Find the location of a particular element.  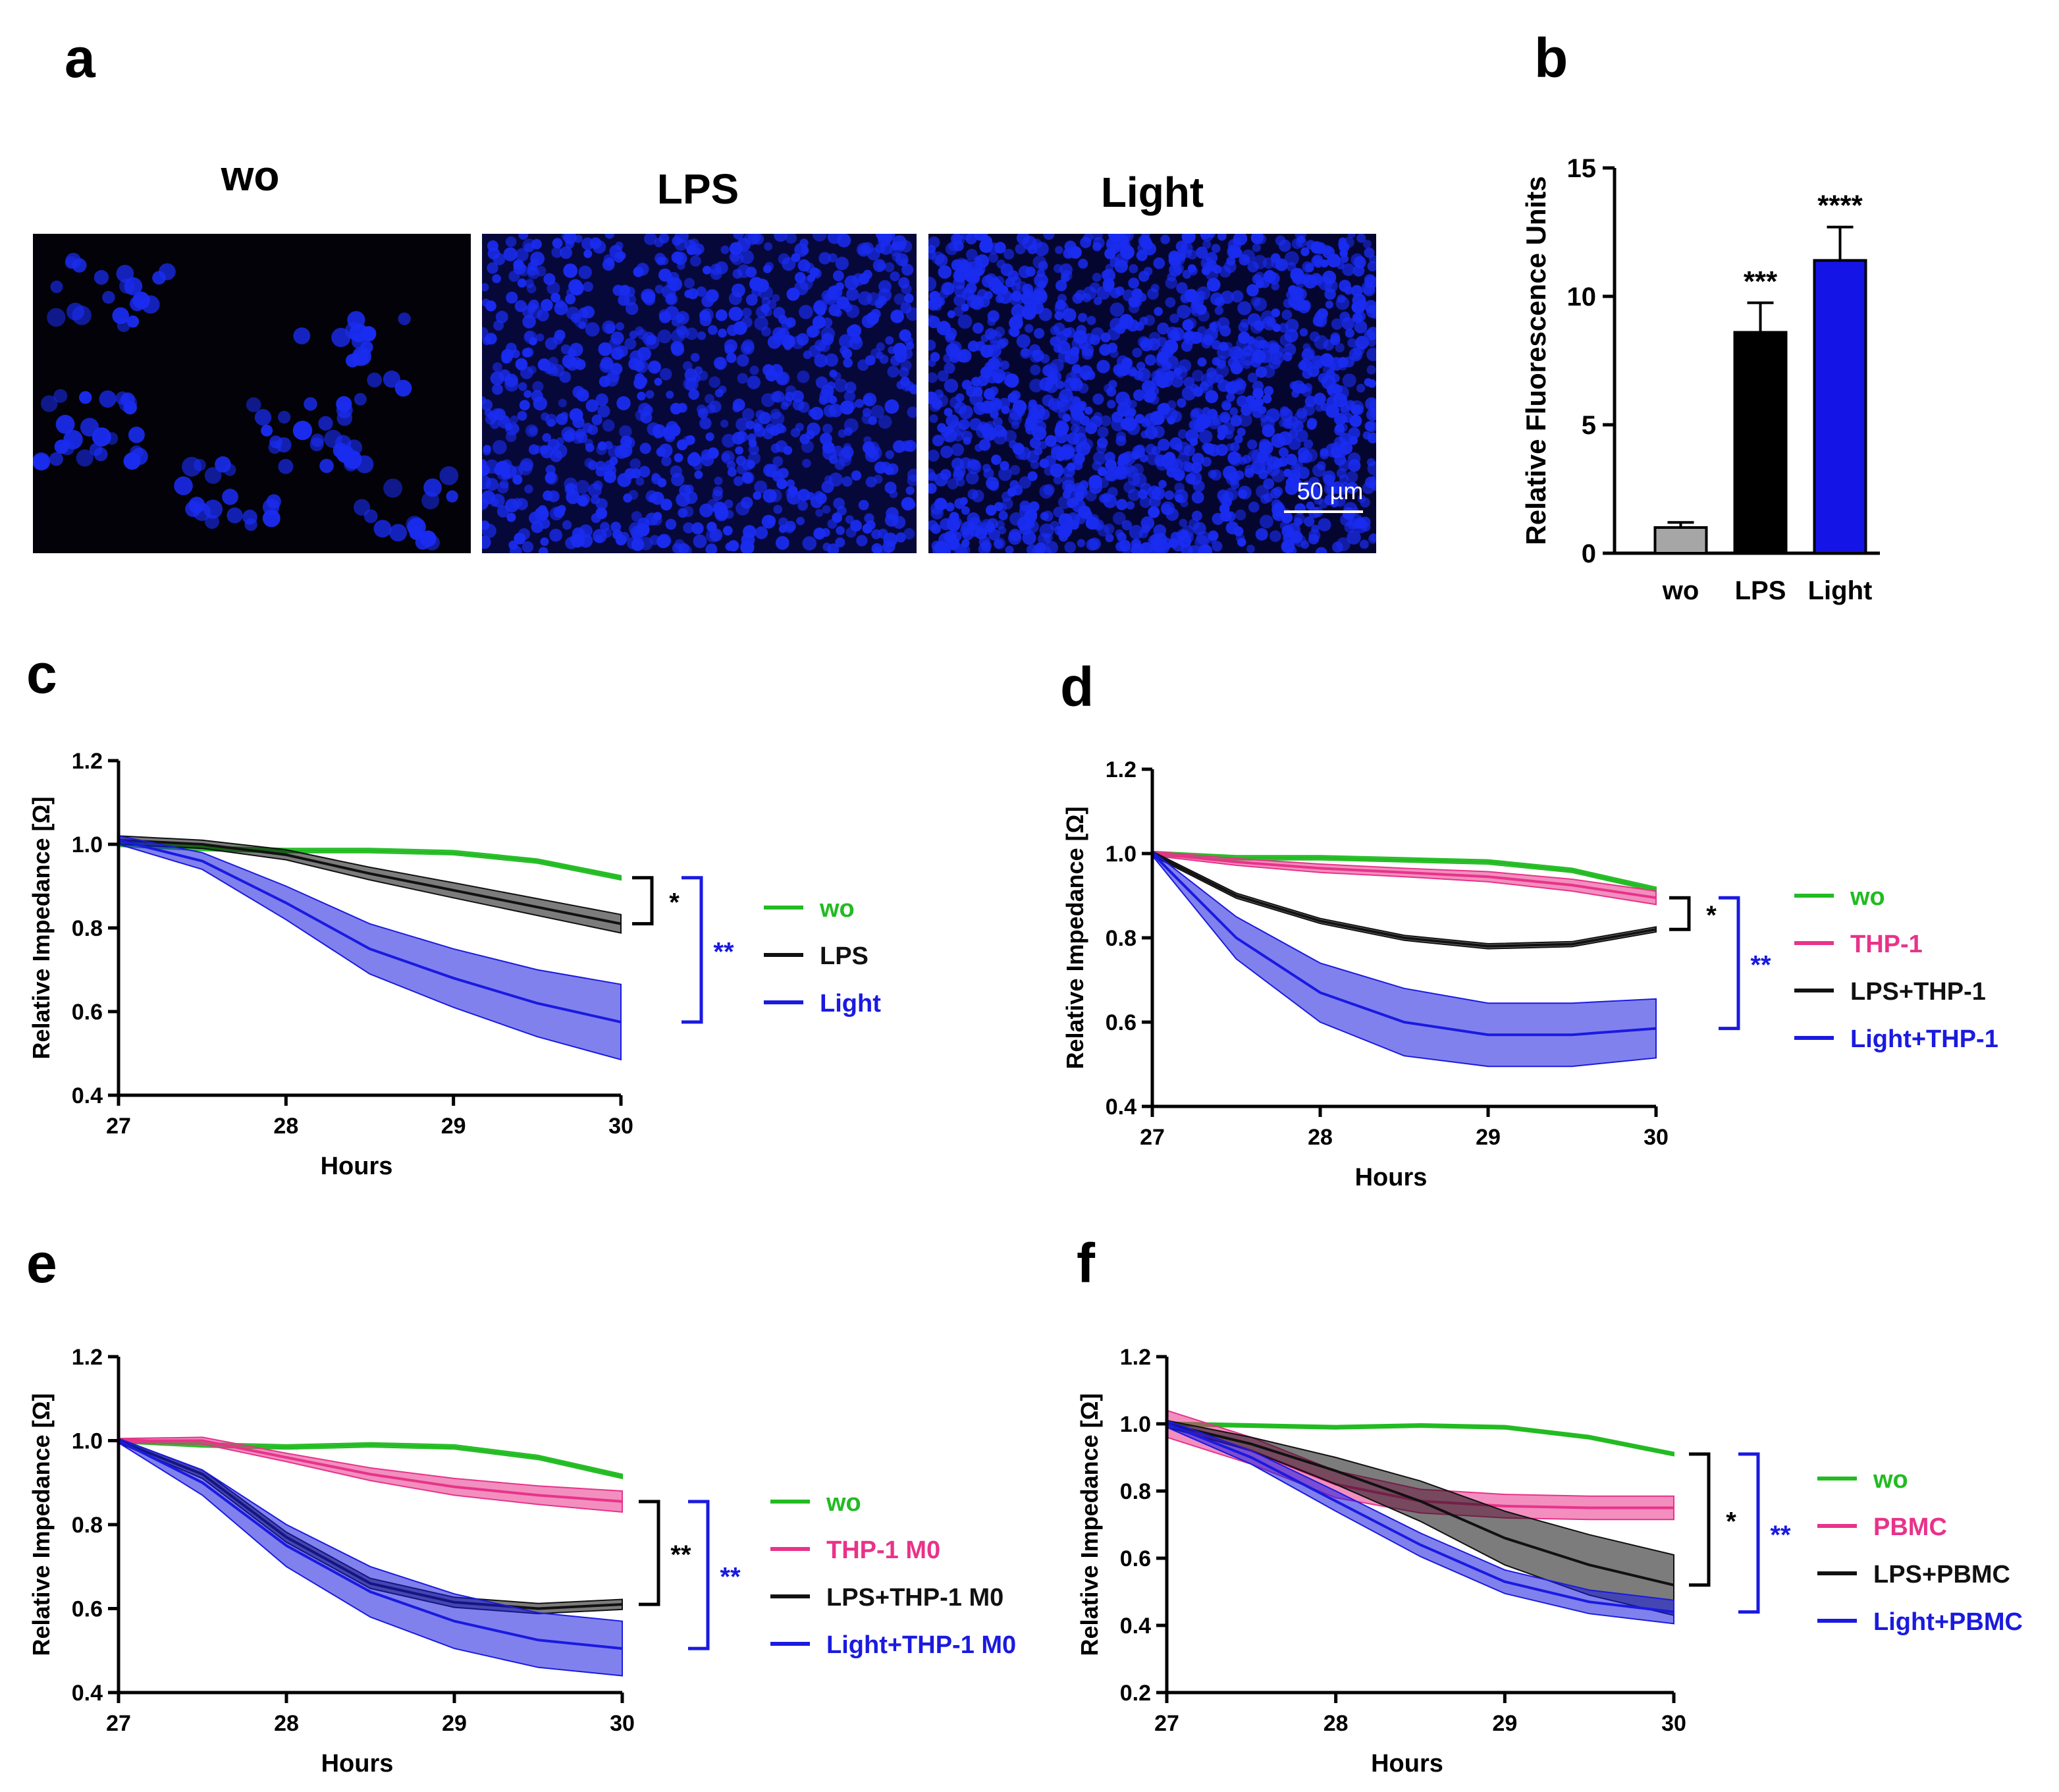

y-tick-label: 10 is located at coordinates (1582, 297).